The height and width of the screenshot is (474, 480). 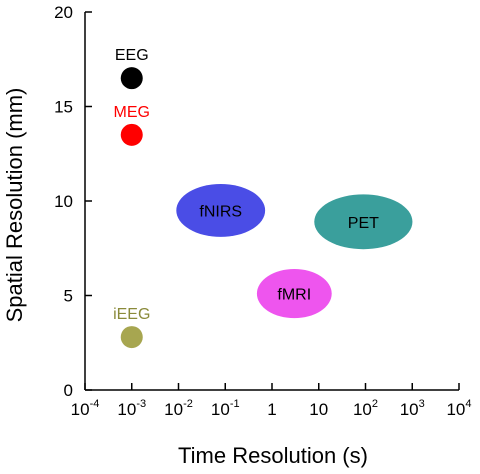 I want to click on region-fnirs, so click(x=221, y=210).